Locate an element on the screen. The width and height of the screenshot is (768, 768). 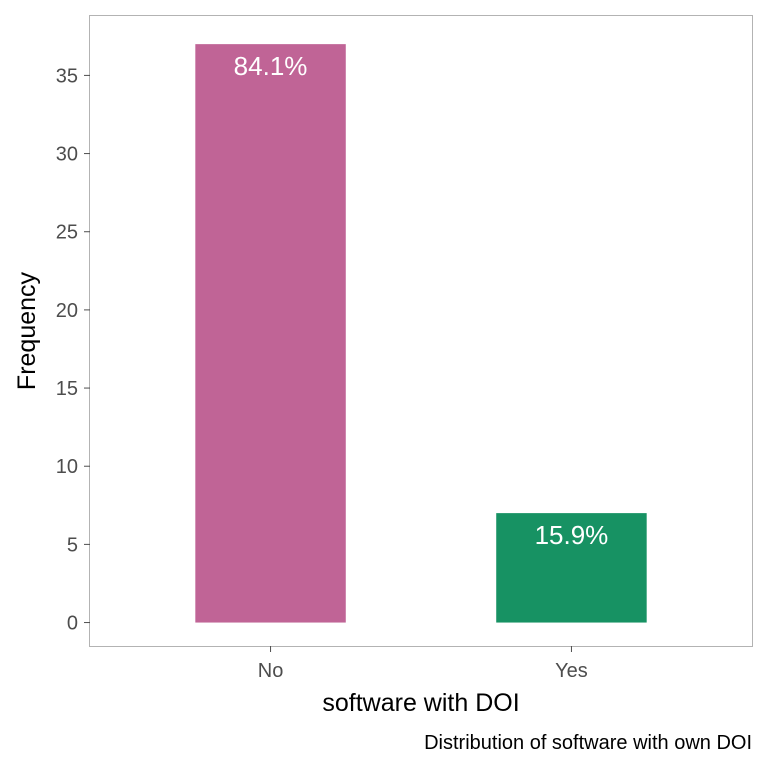
bar-no is located at coordinates (270, 333).